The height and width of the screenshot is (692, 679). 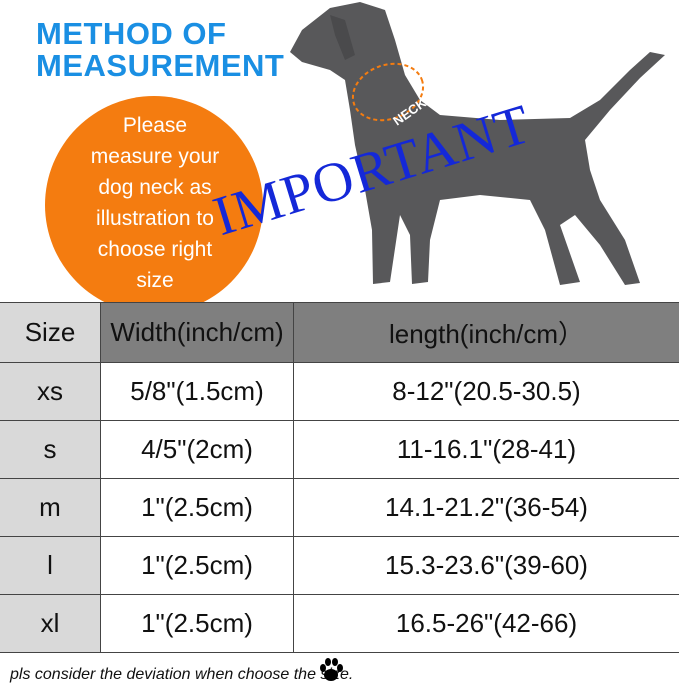 I want to click on table-row: m 1"(2.5cm) 14.1-21.2"(36-54), so click(x=339, y=507).